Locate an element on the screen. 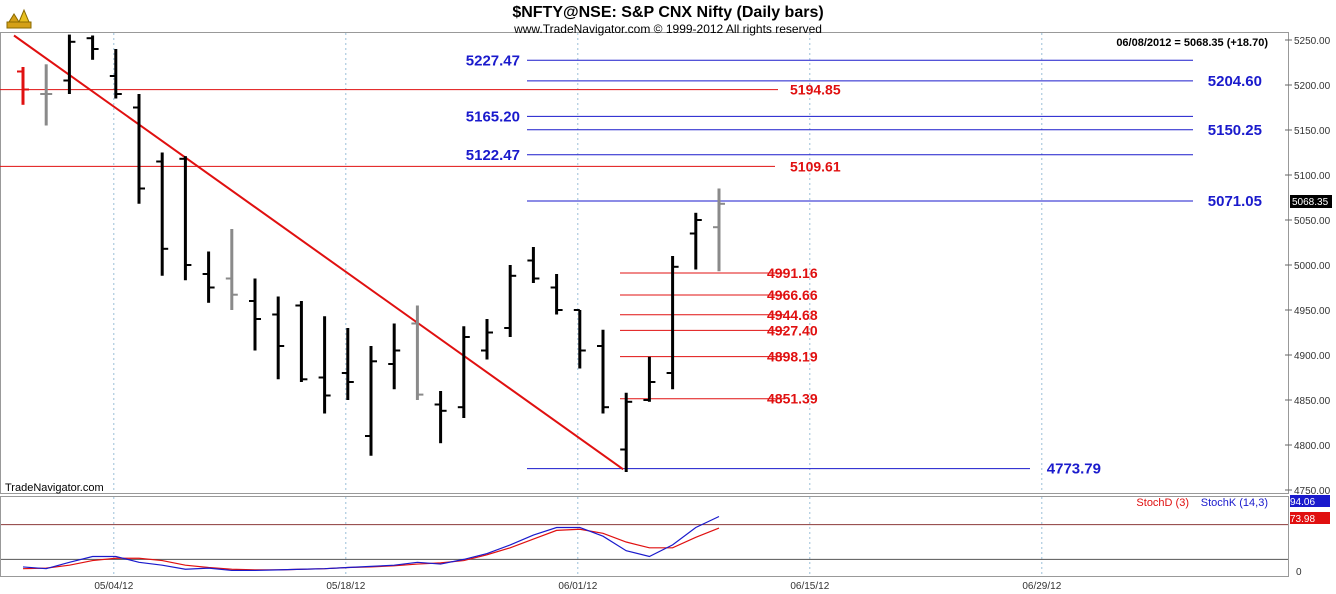 This screenshot has height=594, width=1336. resistance-label: 5194.85 is located at coordinates (815, 90).